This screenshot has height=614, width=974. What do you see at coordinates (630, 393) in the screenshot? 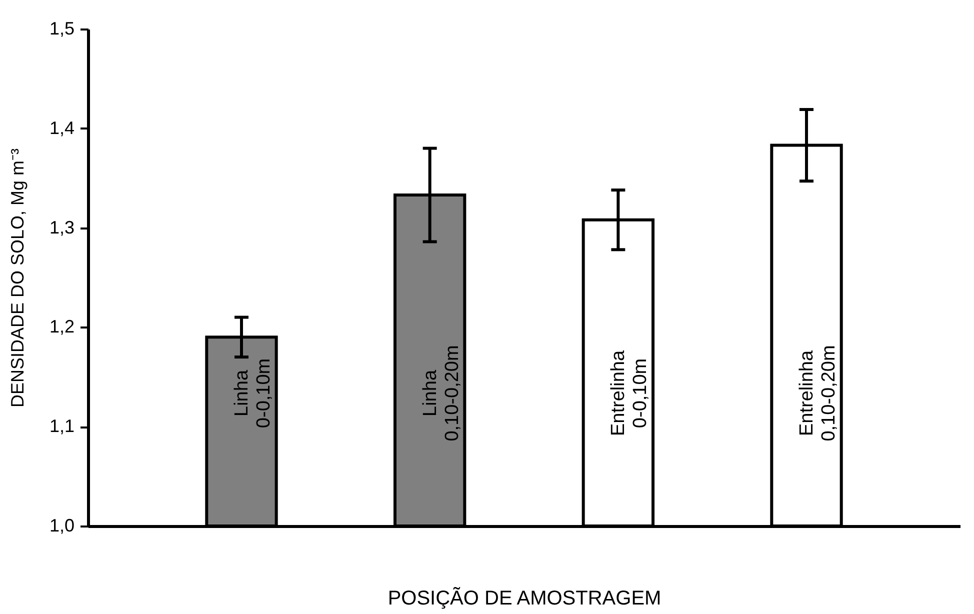
I see `x-tick-label: Entrelinha 0-0,10m` at bounding box center [630, 393].